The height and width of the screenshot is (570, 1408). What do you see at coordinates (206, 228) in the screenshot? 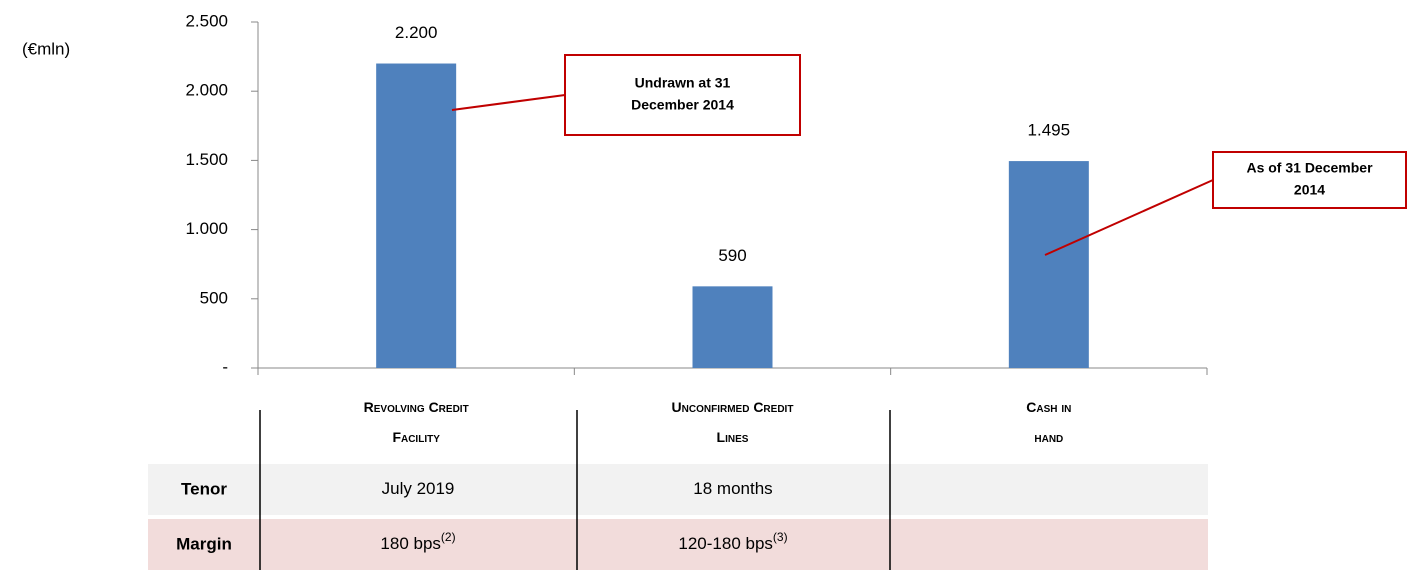
I see `y-tick-label: 1.000` at bounding box center [206, 228].